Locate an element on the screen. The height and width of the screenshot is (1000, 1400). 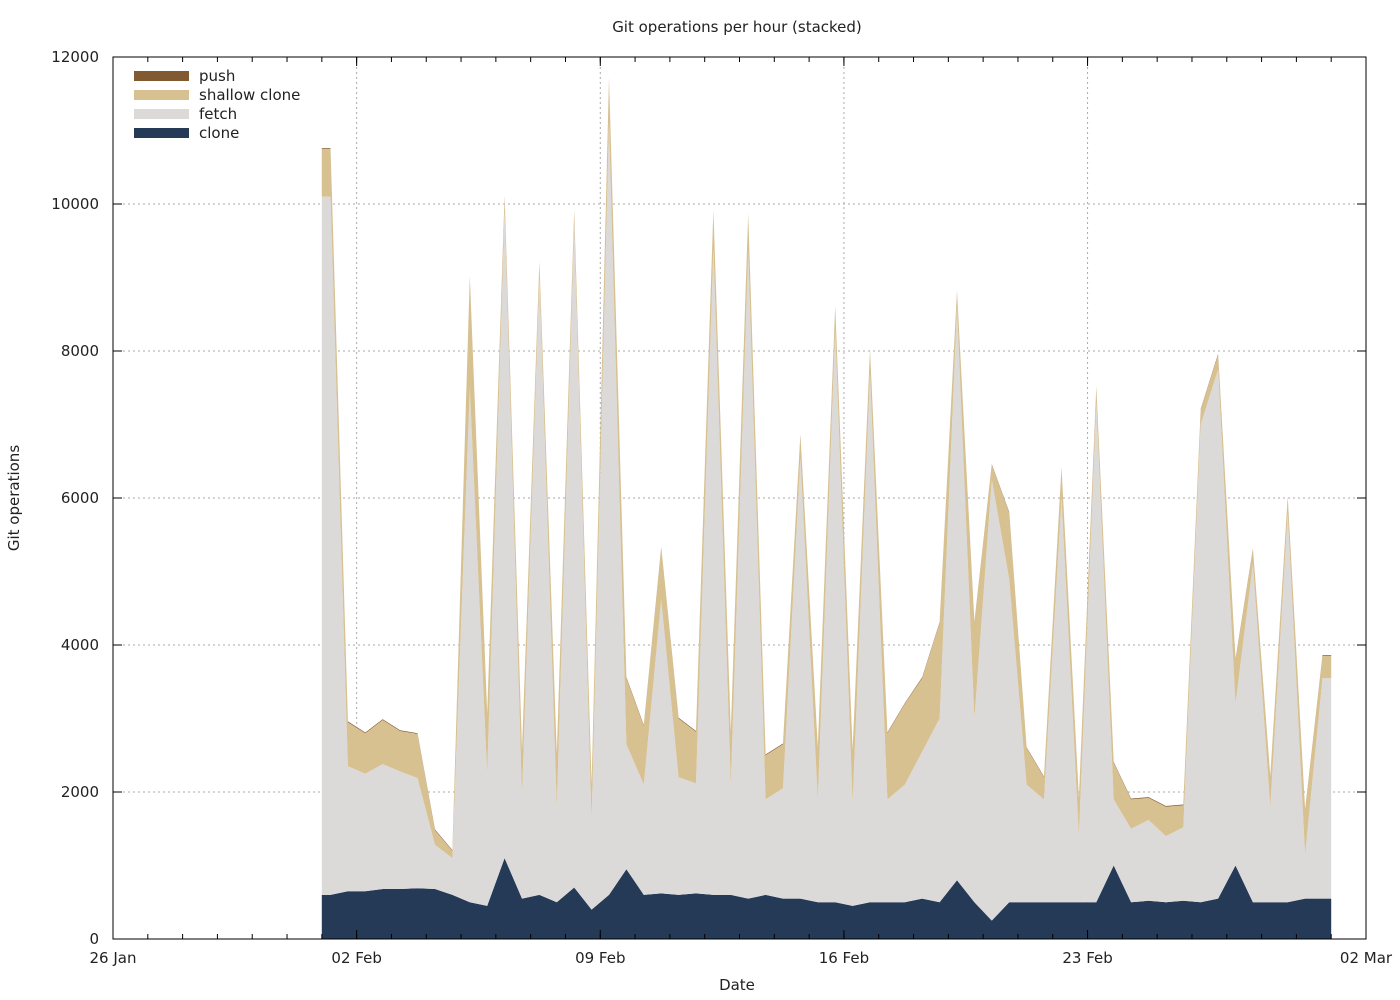
y-tick-label: 12000 is located at coordinates (75, 57).